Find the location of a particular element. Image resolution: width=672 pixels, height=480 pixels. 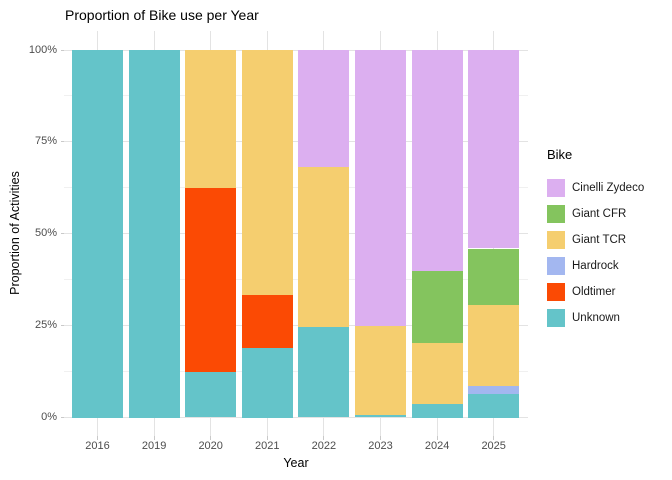

y-tick-label: 50% is located at coordinates (45, 233).